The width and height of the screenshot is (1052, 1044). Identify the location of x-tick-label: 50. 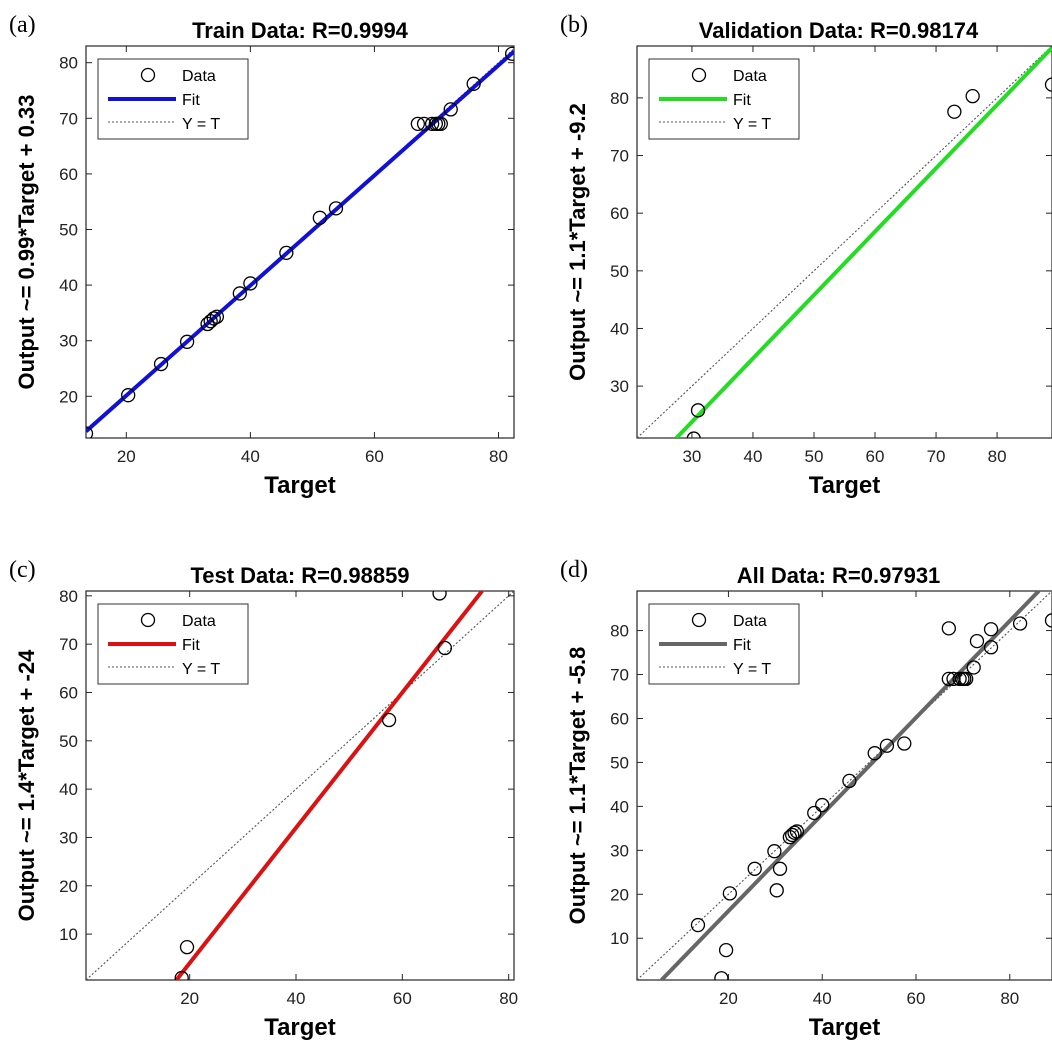
(814, 456).